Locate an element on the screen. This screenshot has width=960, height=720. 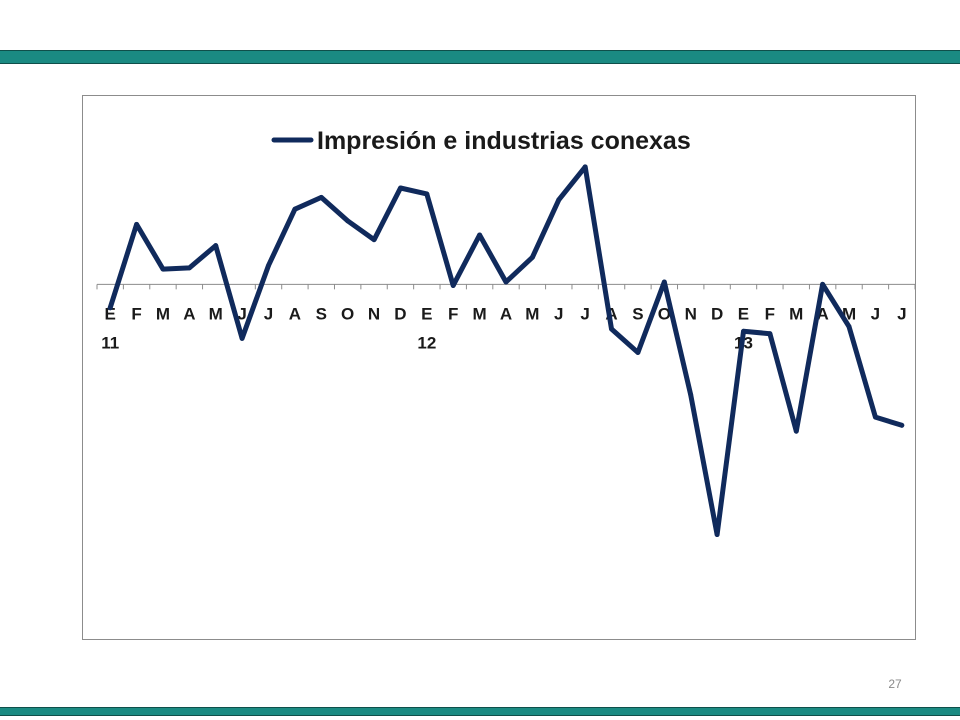
page-number: 27 is located at coordinates (895, 684).